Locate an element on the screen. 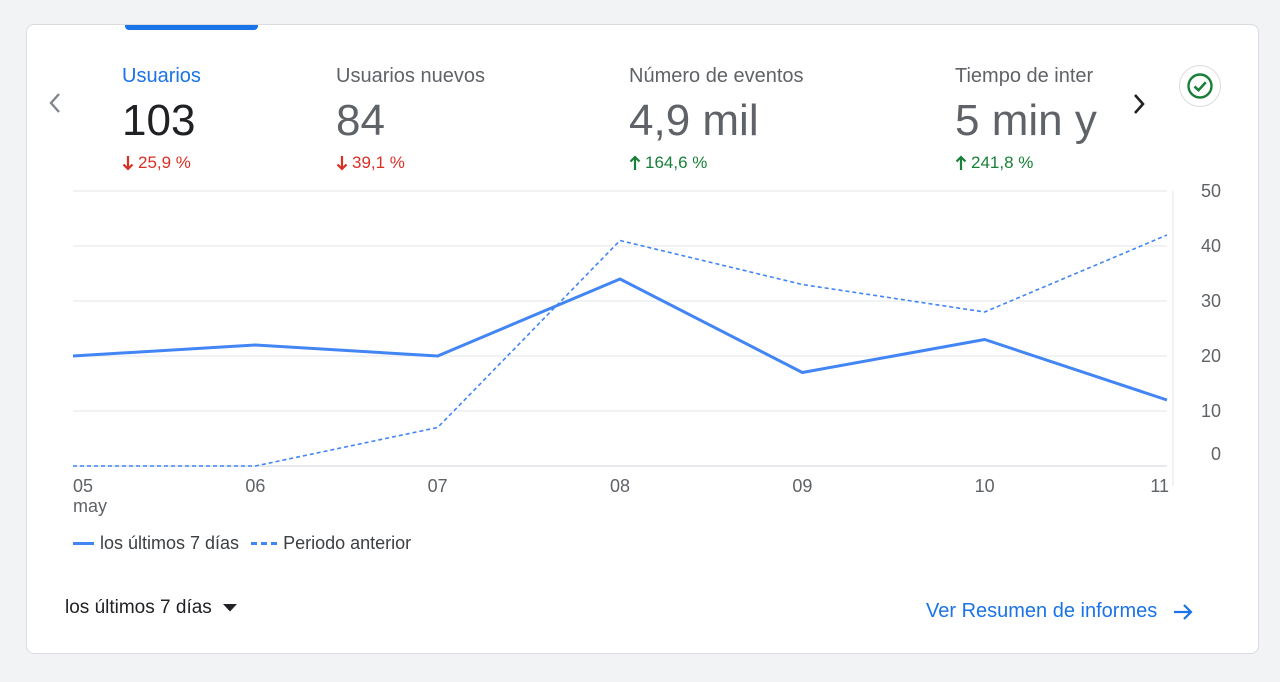 This screenshot has width=1280, height=682. metric-tab-tiempo-interaccion: Tiempo de inter 5 min y 241,8 % is located at coordinates (1026, 118).